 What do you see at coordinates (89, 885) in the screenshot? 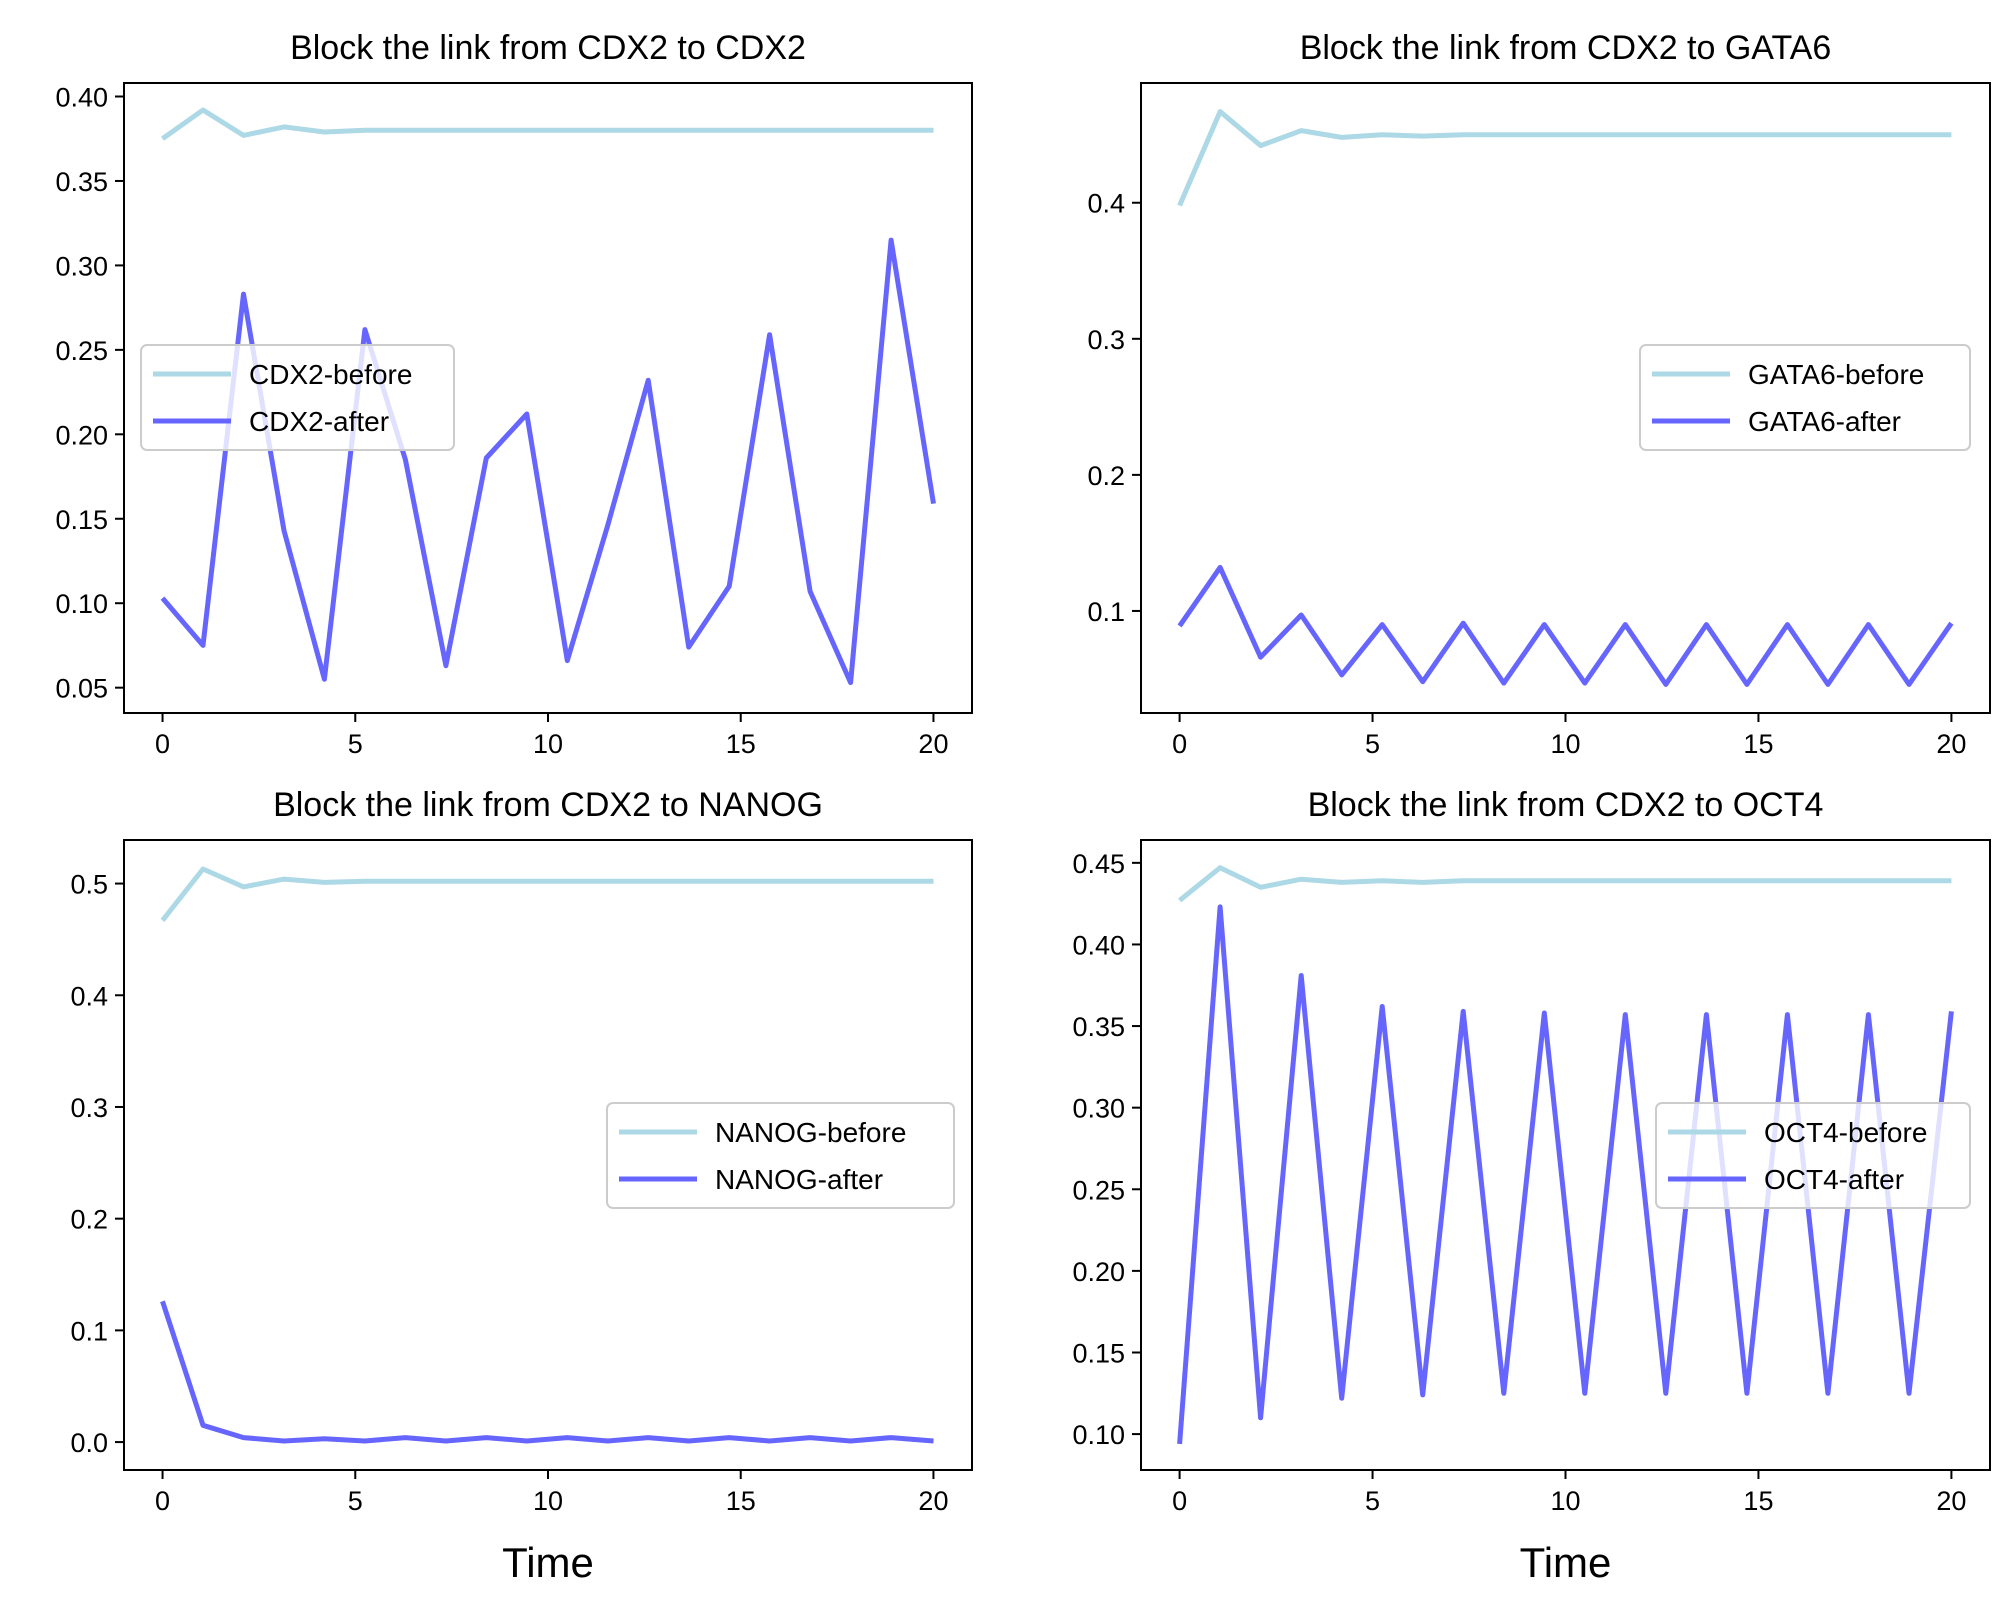
I see `y-tick-label: 0.5` at bounding box center [89, 885].